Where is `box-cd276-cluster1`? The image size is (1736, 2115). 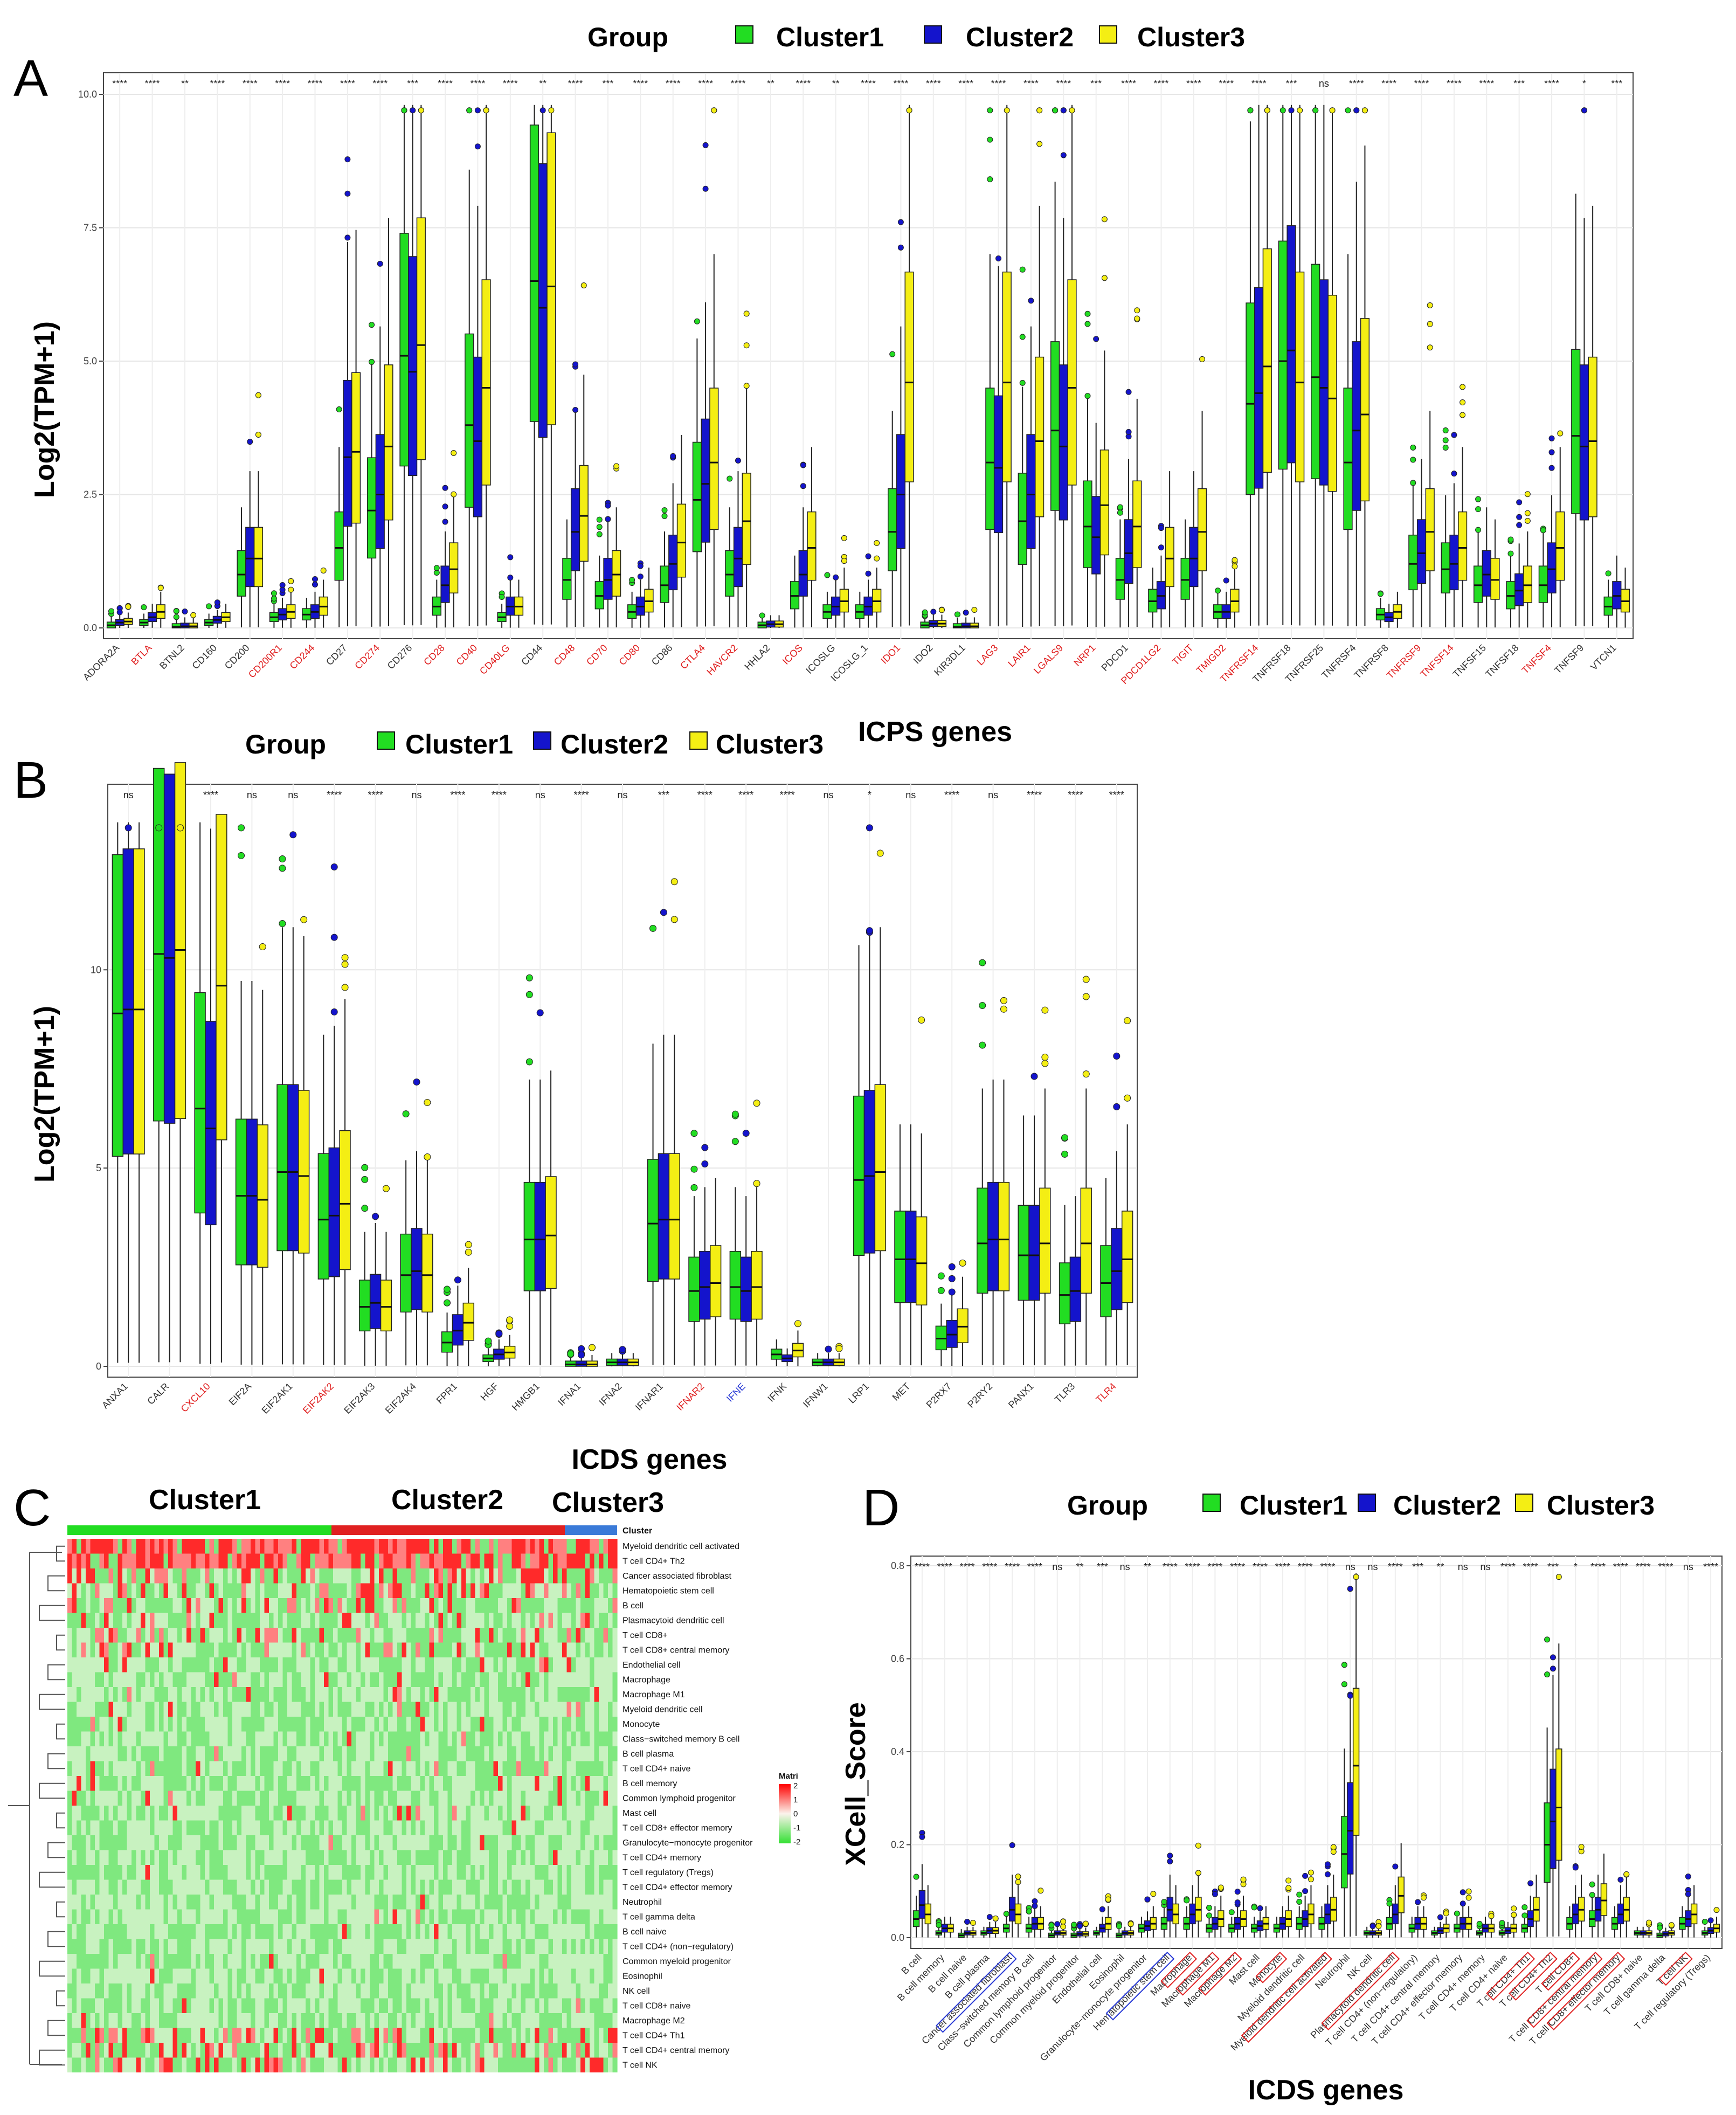 box-cd276-cluster1 is located at coordinates (404, 350).